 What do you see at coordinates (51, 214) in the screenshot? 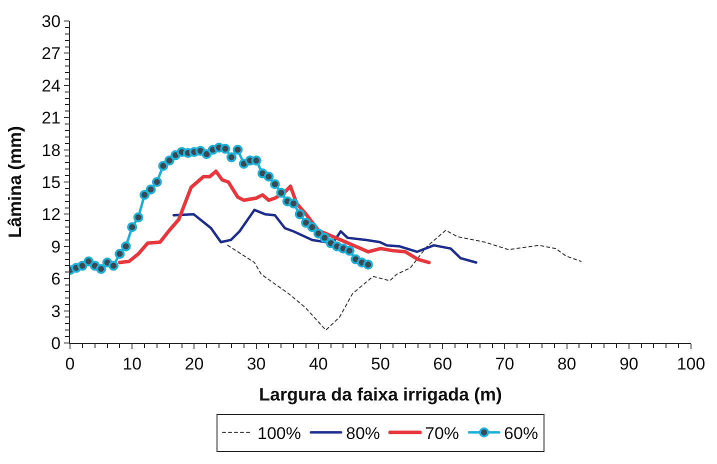
I see `y-tick-label: 12` at bounding box center [51, 214].